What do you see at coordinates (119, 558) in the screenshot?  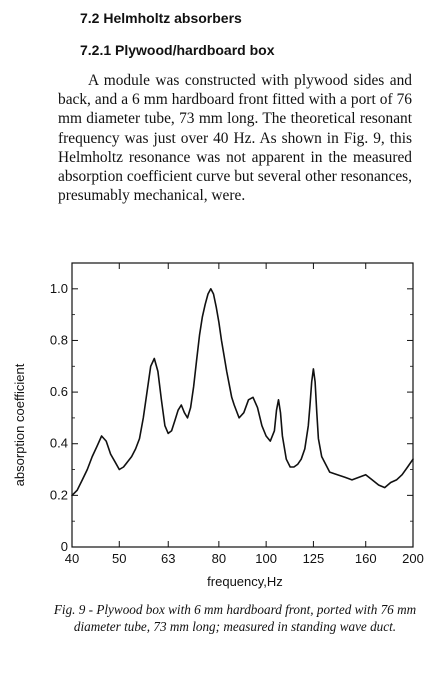 I see `x-tick-label: 50` at bounding box center [119, 558].